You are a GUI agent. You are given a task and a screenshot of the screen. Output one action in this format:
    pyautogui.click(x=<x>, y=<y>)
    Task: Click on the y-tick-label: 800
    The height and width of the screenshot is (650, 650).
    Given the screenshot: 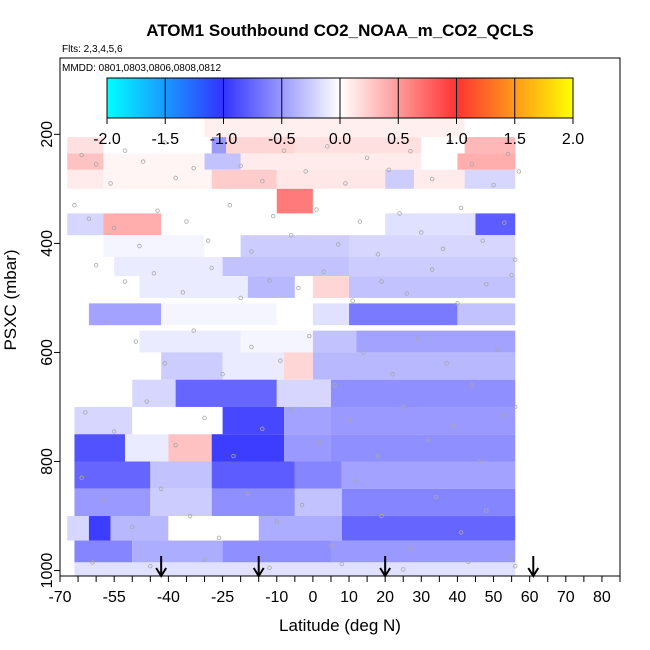 What is the action you would take?
    pyautogui.click(x=47, y=461)
    